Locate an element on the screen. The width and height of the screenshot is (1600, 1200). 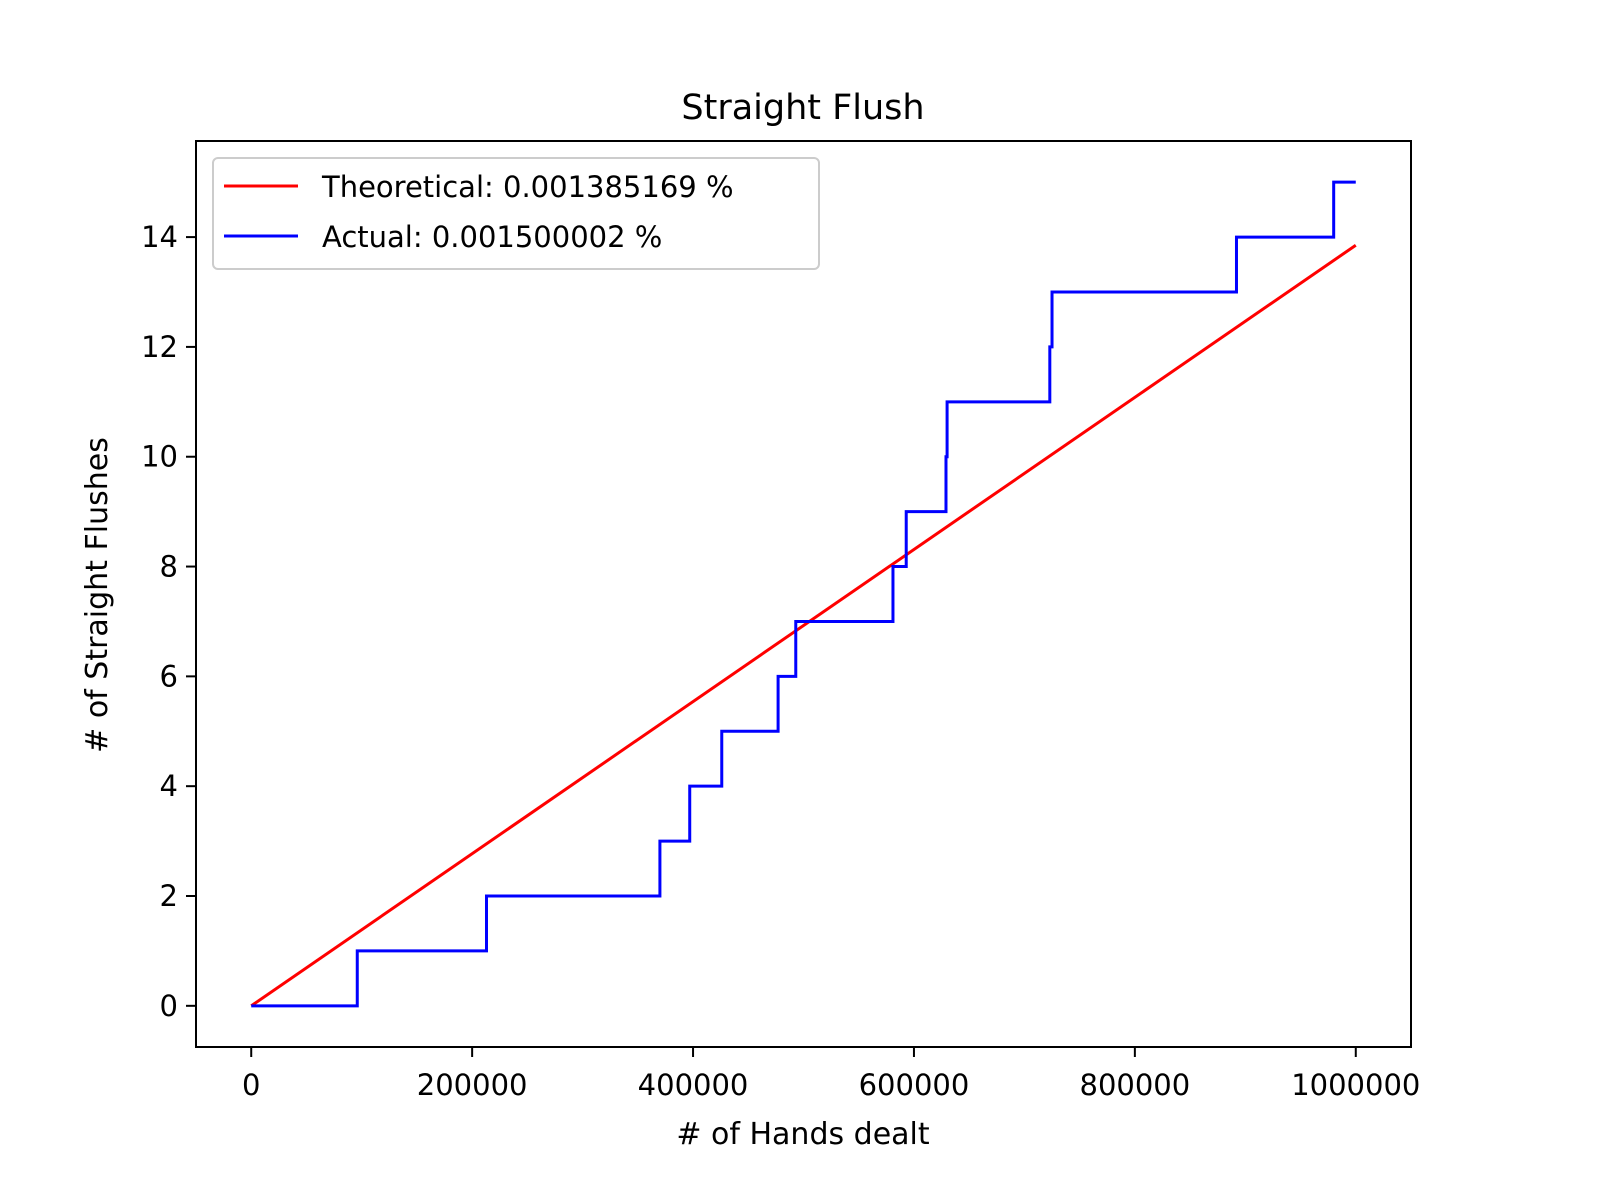
y-tick-label: 0 is located at coordinates (169, 1006).